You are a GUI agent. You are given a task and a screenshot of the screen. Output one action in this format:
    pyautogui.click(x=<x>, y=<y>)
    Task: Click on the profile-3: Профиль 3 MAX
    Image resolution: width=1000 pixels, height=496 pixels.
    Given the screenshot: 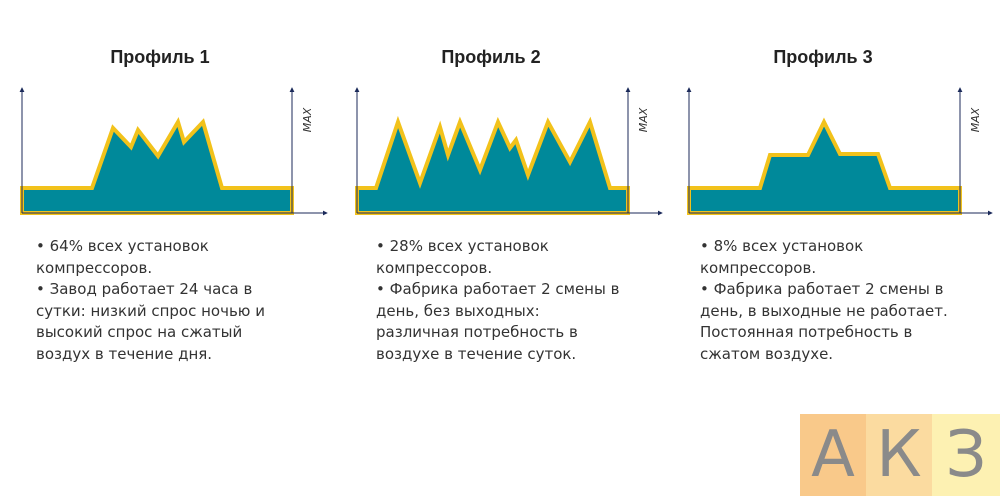 What is the action you would take?
    pyautogui.click(x=839, y=131)
    